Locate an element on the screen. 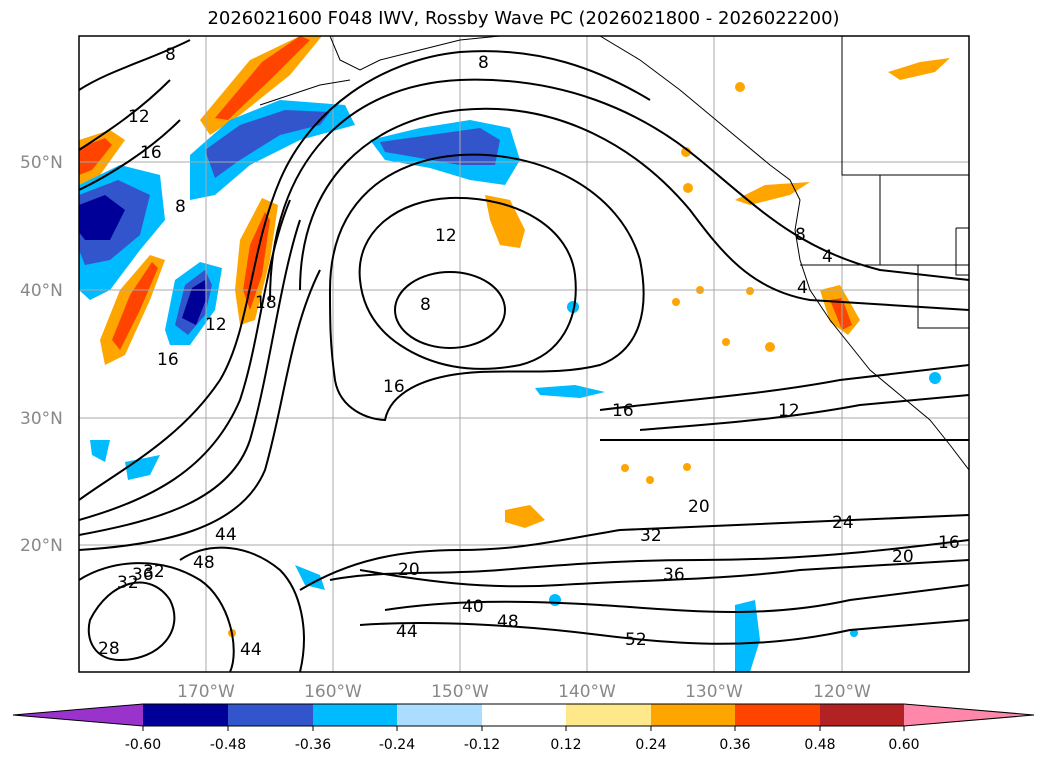 This screenshot has height=765, width=1047. svg-text: 24 is located at coordinates (843, 523).